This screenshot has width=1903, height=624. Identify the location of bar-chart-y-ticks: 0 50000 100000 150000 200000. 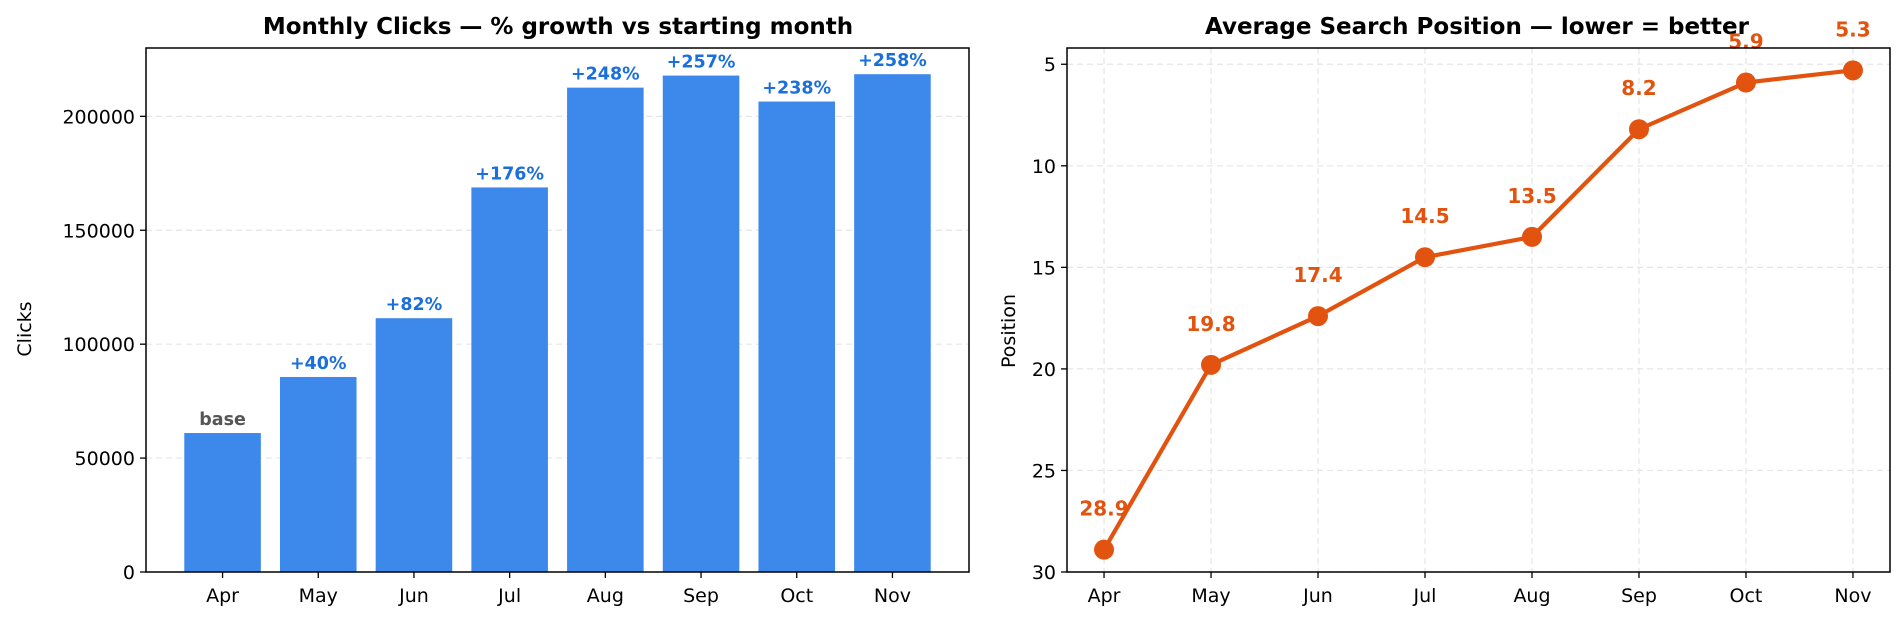
(104, 345).